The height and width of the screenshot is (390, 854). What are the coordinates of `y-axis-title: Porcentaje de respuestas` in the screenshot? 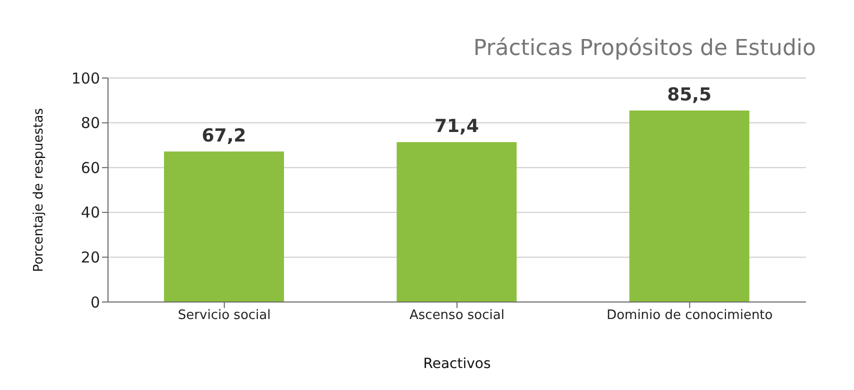 It's located at (39, 190).